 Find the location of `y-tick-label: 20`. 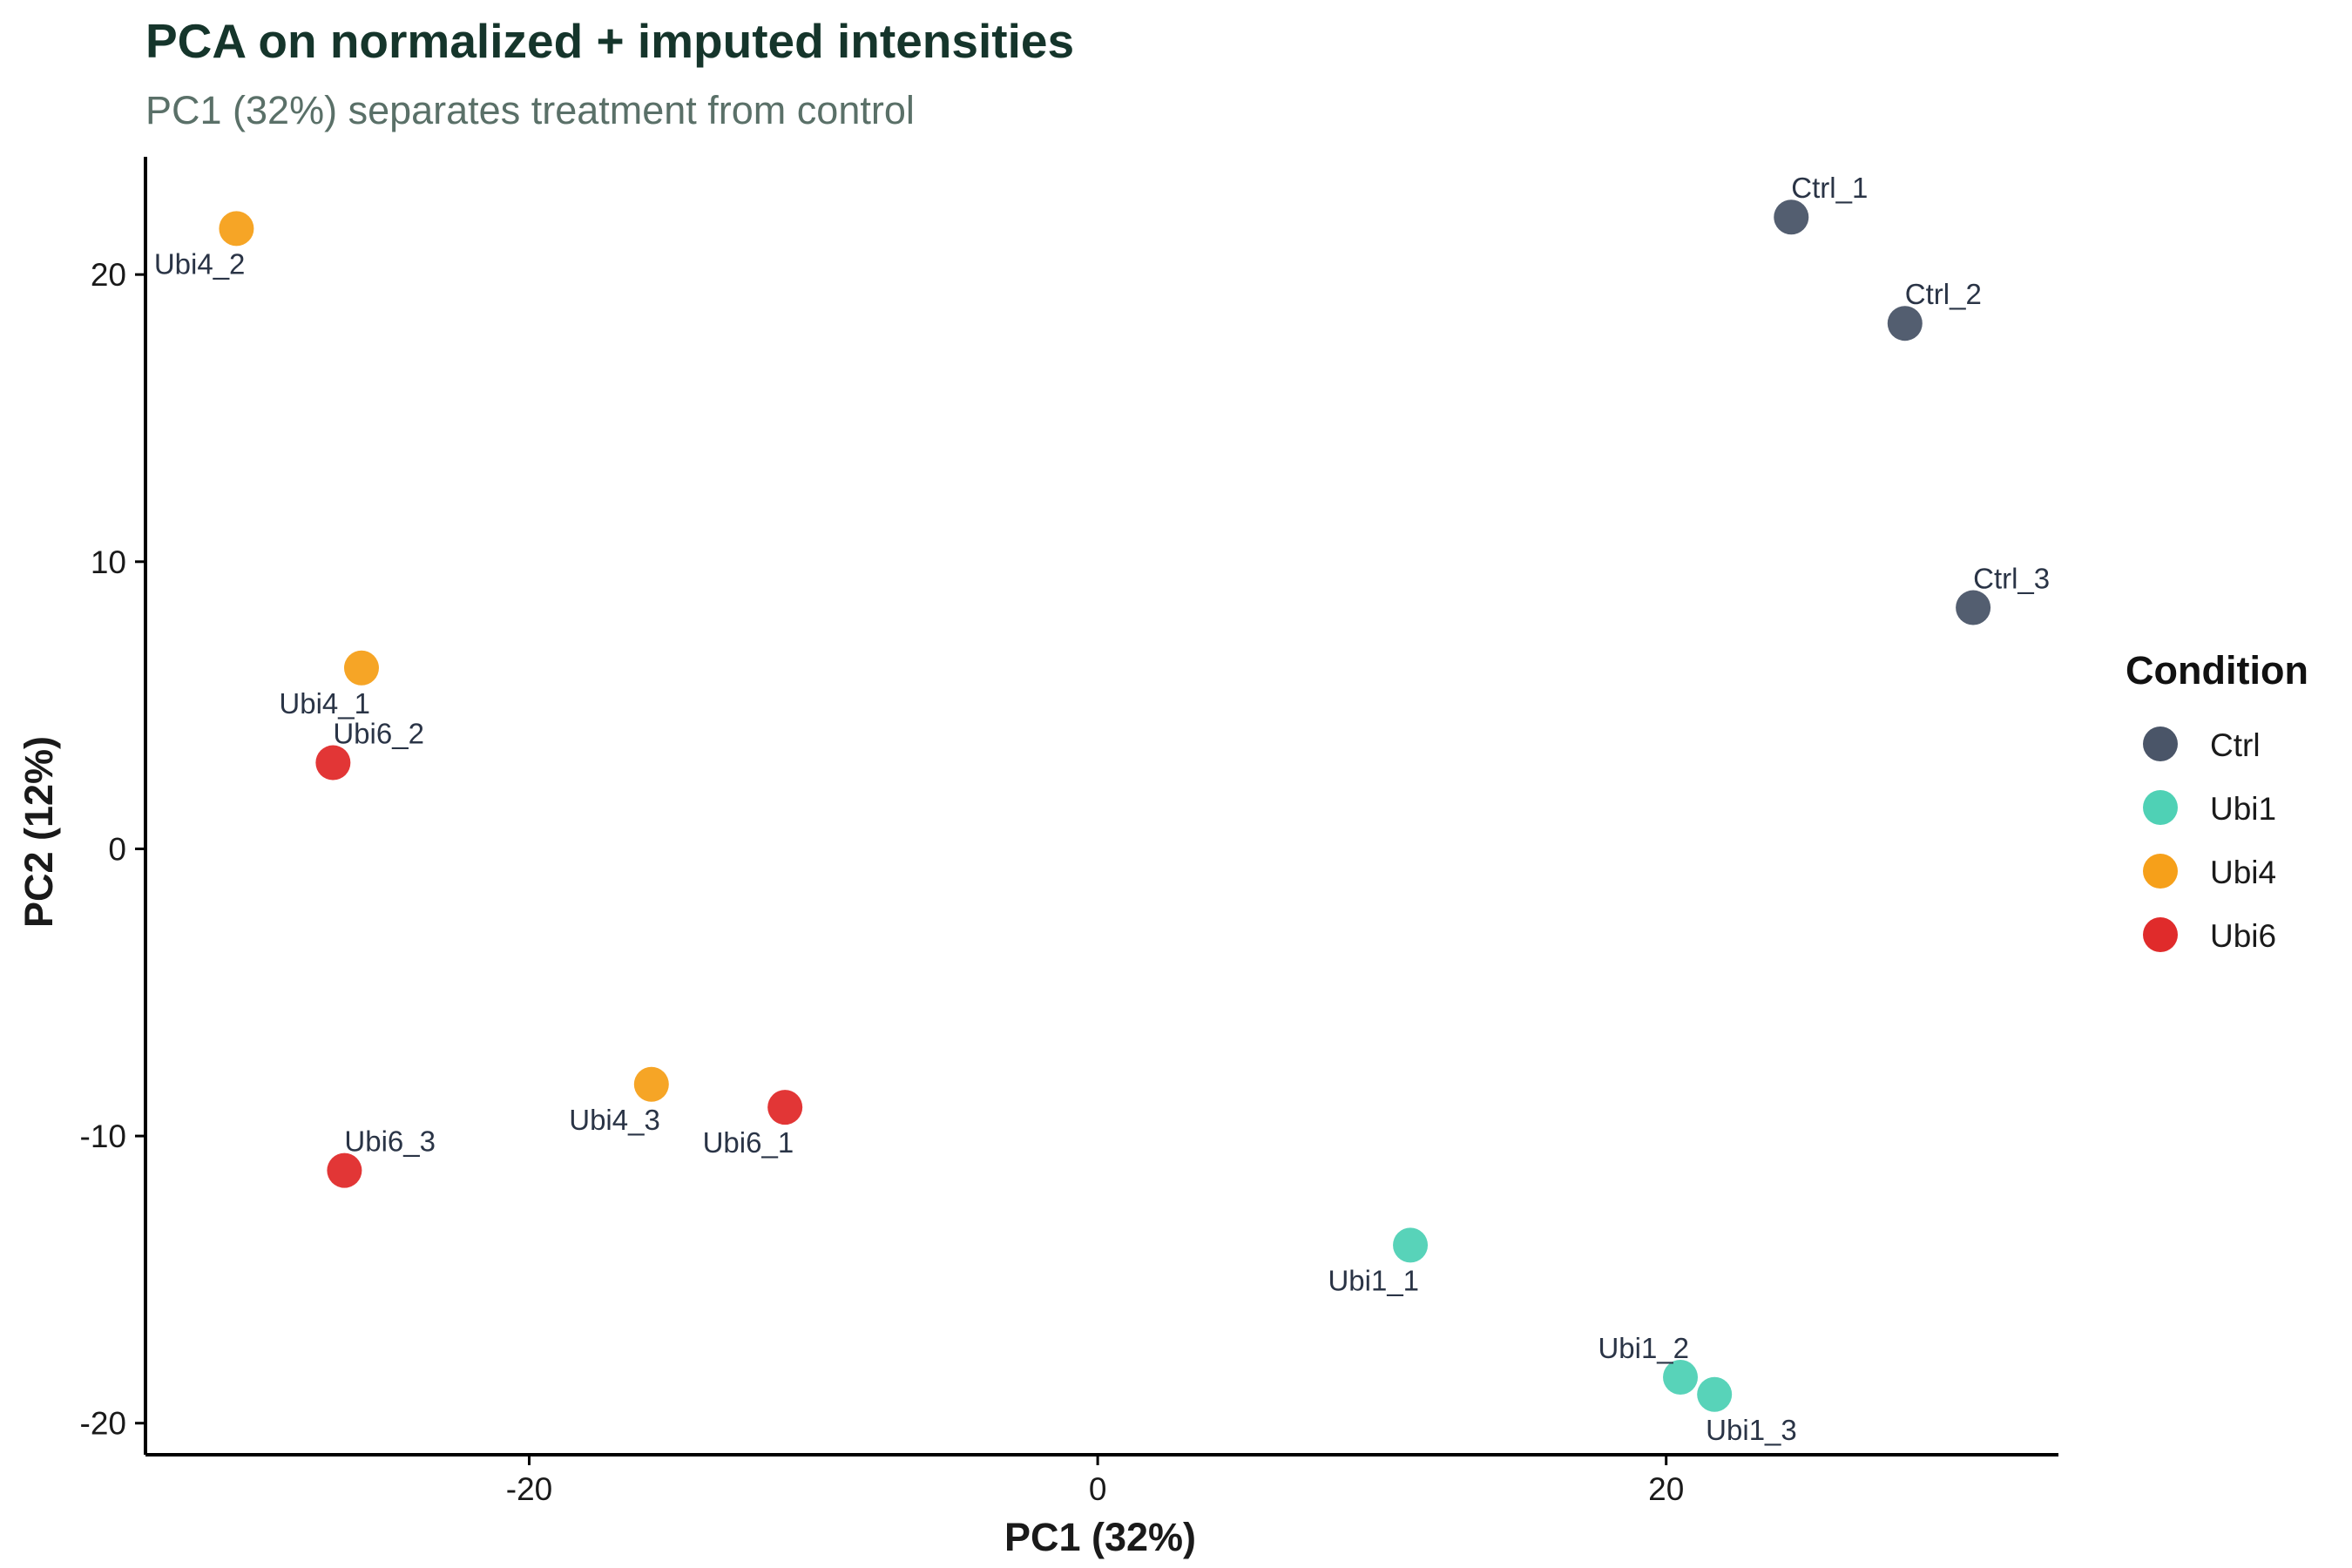

y-tick-label: 20 is located at coordinates (109, 275).